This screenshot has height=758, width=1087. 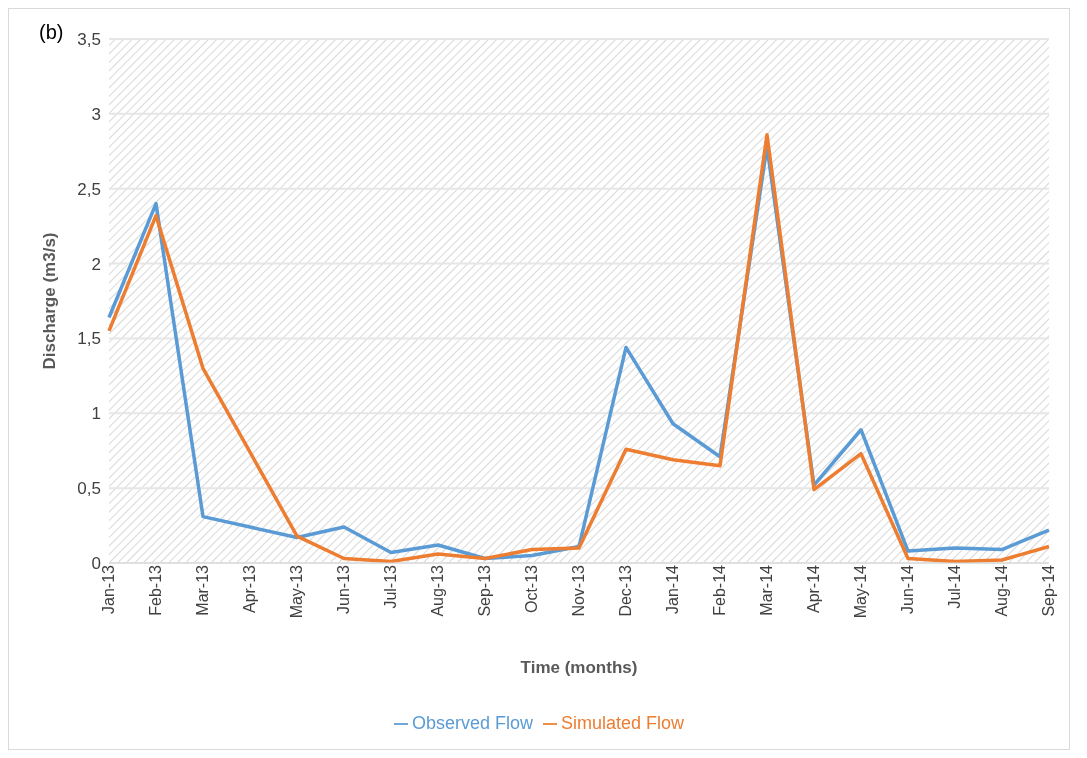 What do you see at coordinates (1049, 590) in the screenshot?
I see `x-tick-label: Sep-14` at bounding box center [1049, 590].